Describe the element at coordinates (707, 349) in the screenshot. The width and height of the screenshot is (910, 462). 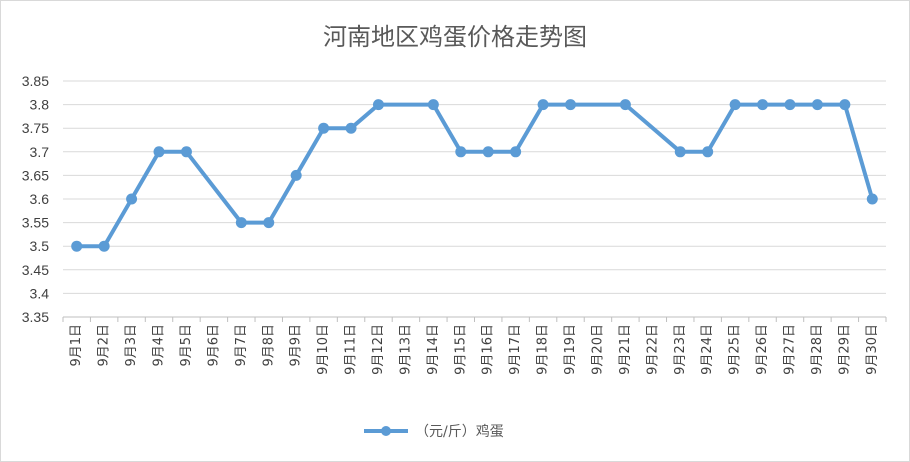
I see `x-tick-label: 9月24日` at that location.